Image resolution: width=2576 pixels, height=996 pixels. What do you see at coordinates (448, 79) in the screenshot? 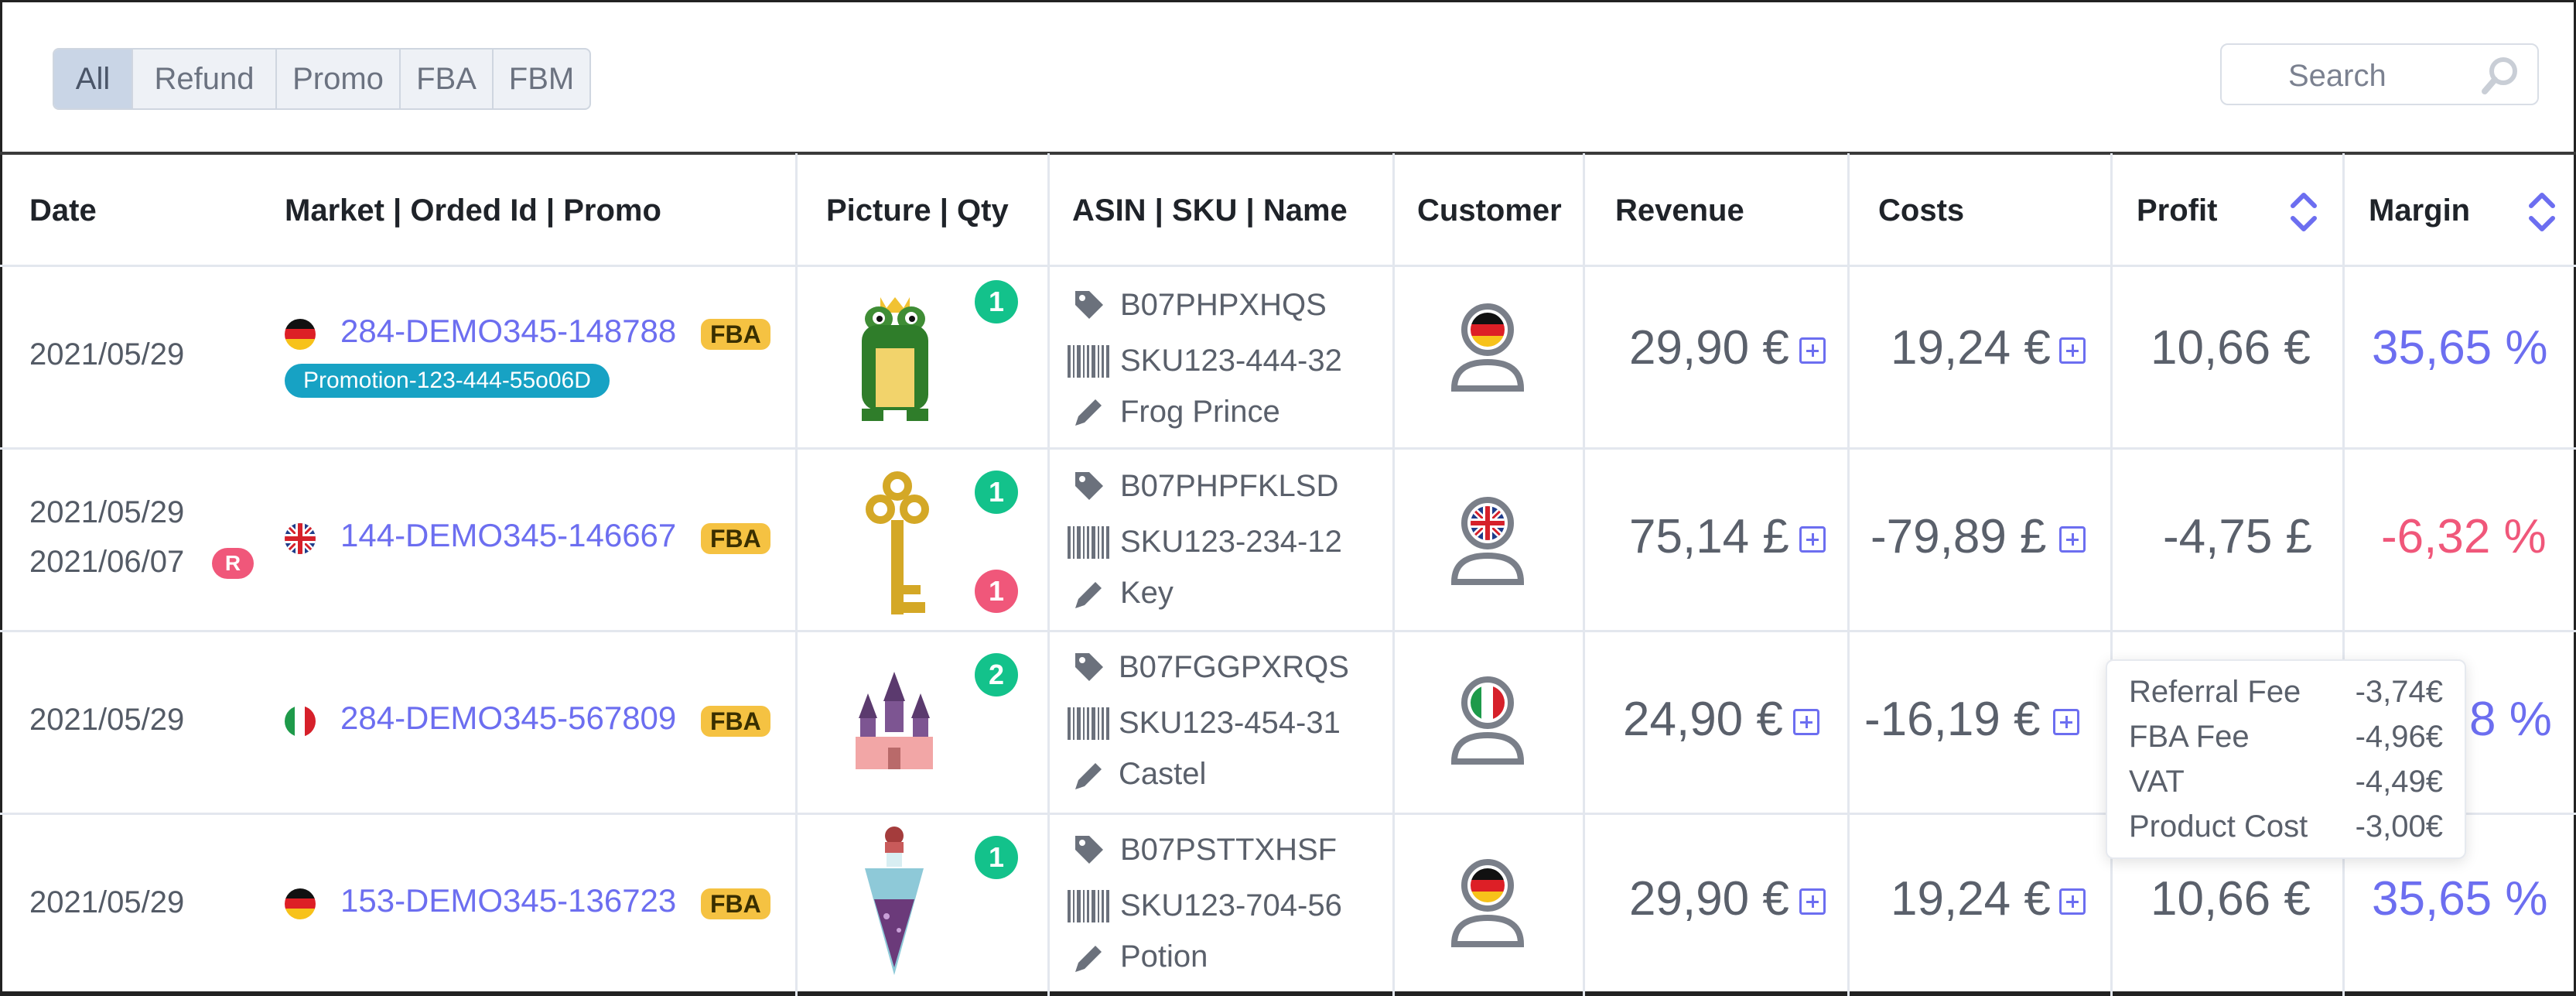
I see `filter-fba-button: FBA` at bounding box center [448, 79].